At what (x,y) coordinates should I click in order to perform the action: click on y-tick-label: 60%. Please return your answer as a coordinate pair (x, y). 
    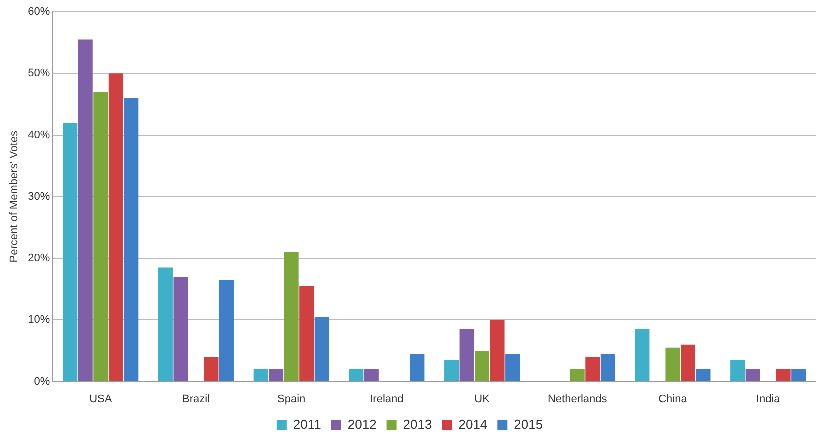
    Looking at the image, I should click on (39, 12).